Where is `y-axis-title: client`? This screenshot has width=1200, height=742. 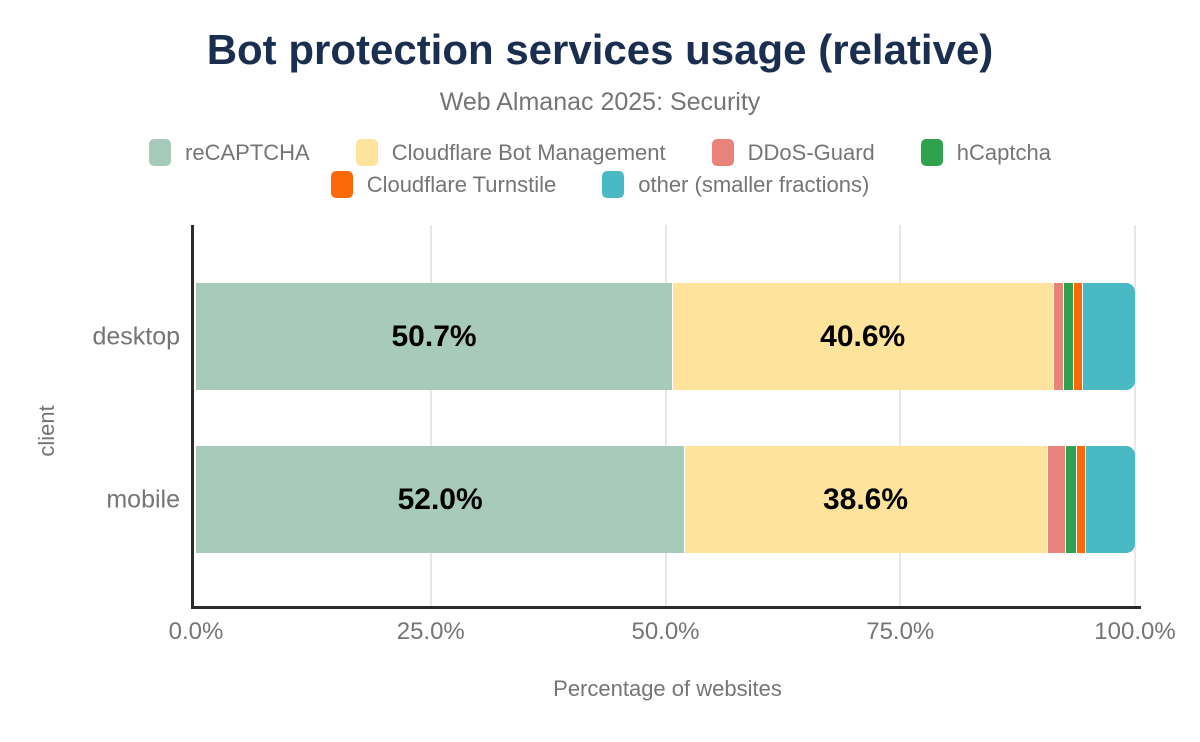
y-axis-title: client is located at coordinates (46, 431).